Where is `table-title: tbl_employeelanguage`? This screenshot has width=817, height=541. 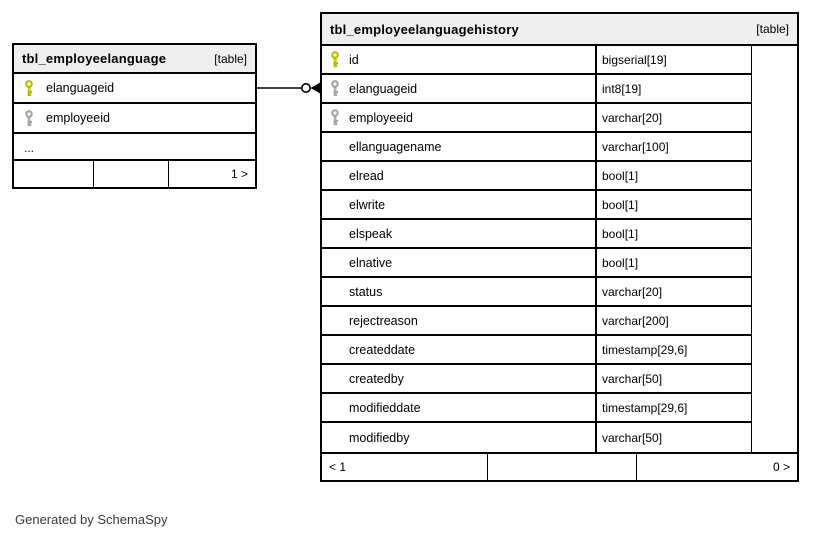 table-title: tbl_employeelanguage is located at coordinates (94, 58).